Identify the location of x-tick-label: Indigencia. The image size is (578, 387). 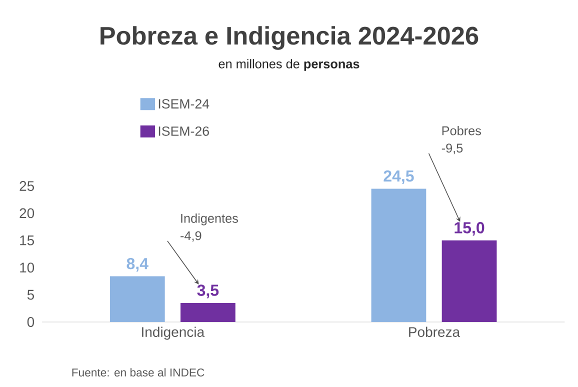
(173, 333).